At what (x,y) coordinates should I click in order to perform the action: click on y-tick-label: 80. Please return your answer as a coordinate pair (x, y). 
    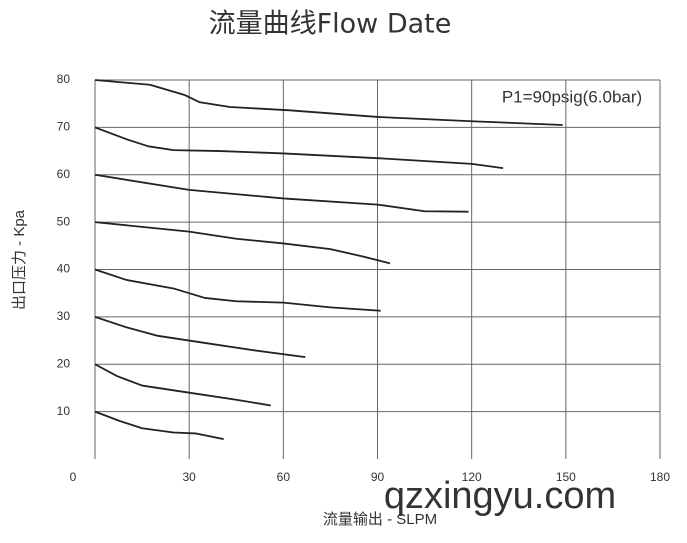
    Looking at the image, I should click on (64, 79).